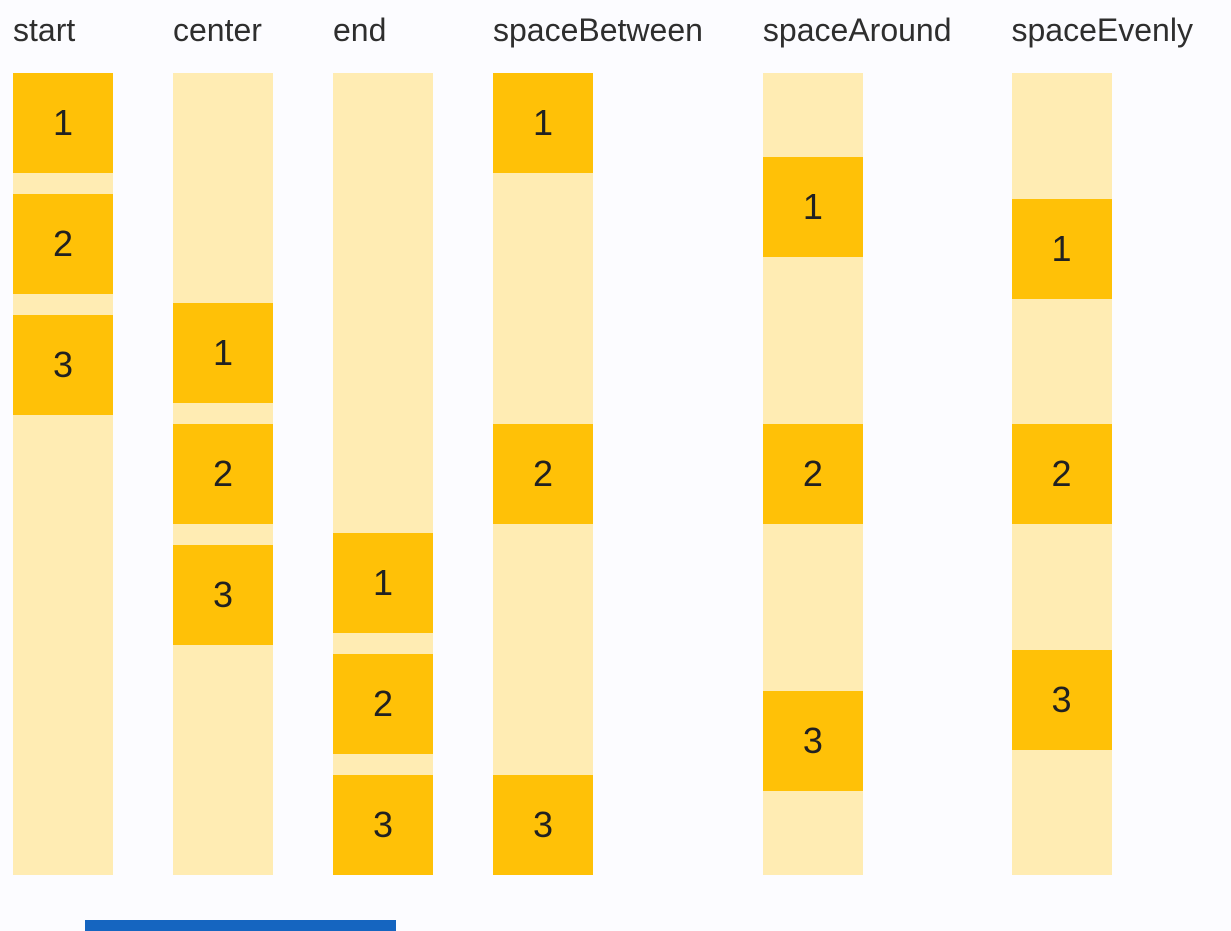 The height and width of the screenshot is (931, 1231). I want to click on alignment-demo-start: start 1 2 3, so click(63, 443).